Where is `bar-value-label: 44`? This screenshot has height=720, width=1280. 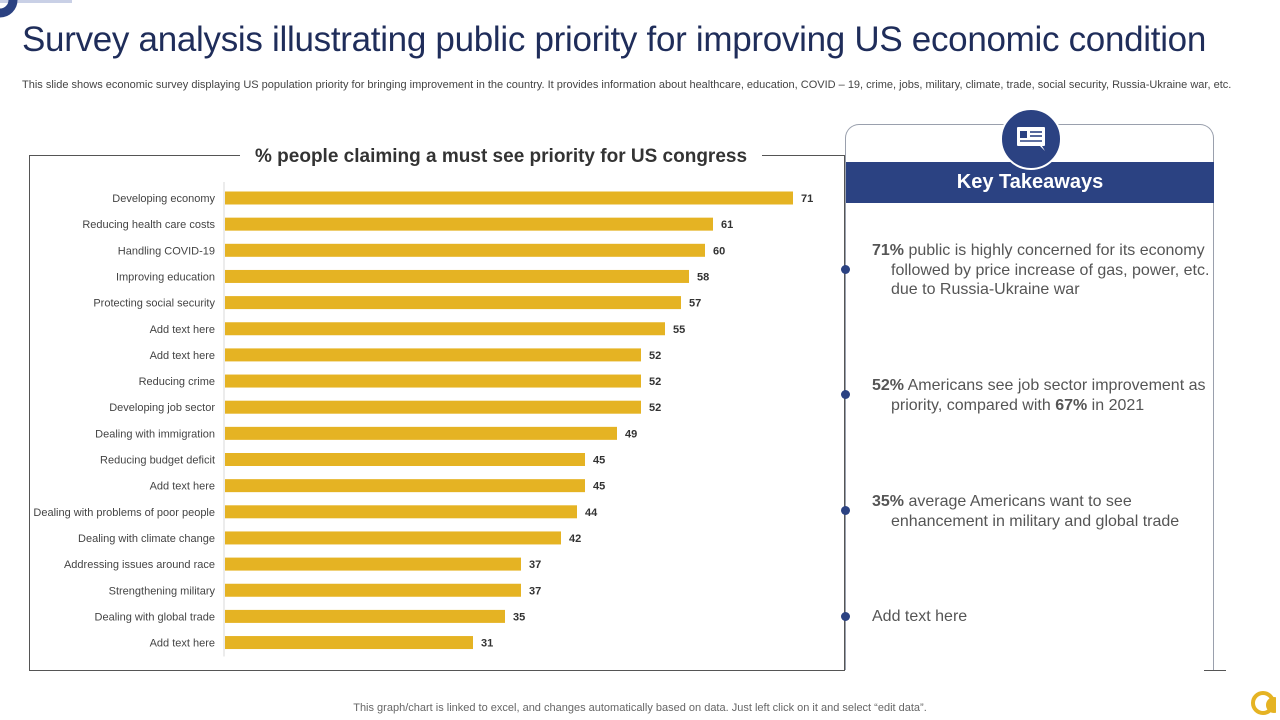
bar-value-label: 44 is located at coordinates (591, 513).